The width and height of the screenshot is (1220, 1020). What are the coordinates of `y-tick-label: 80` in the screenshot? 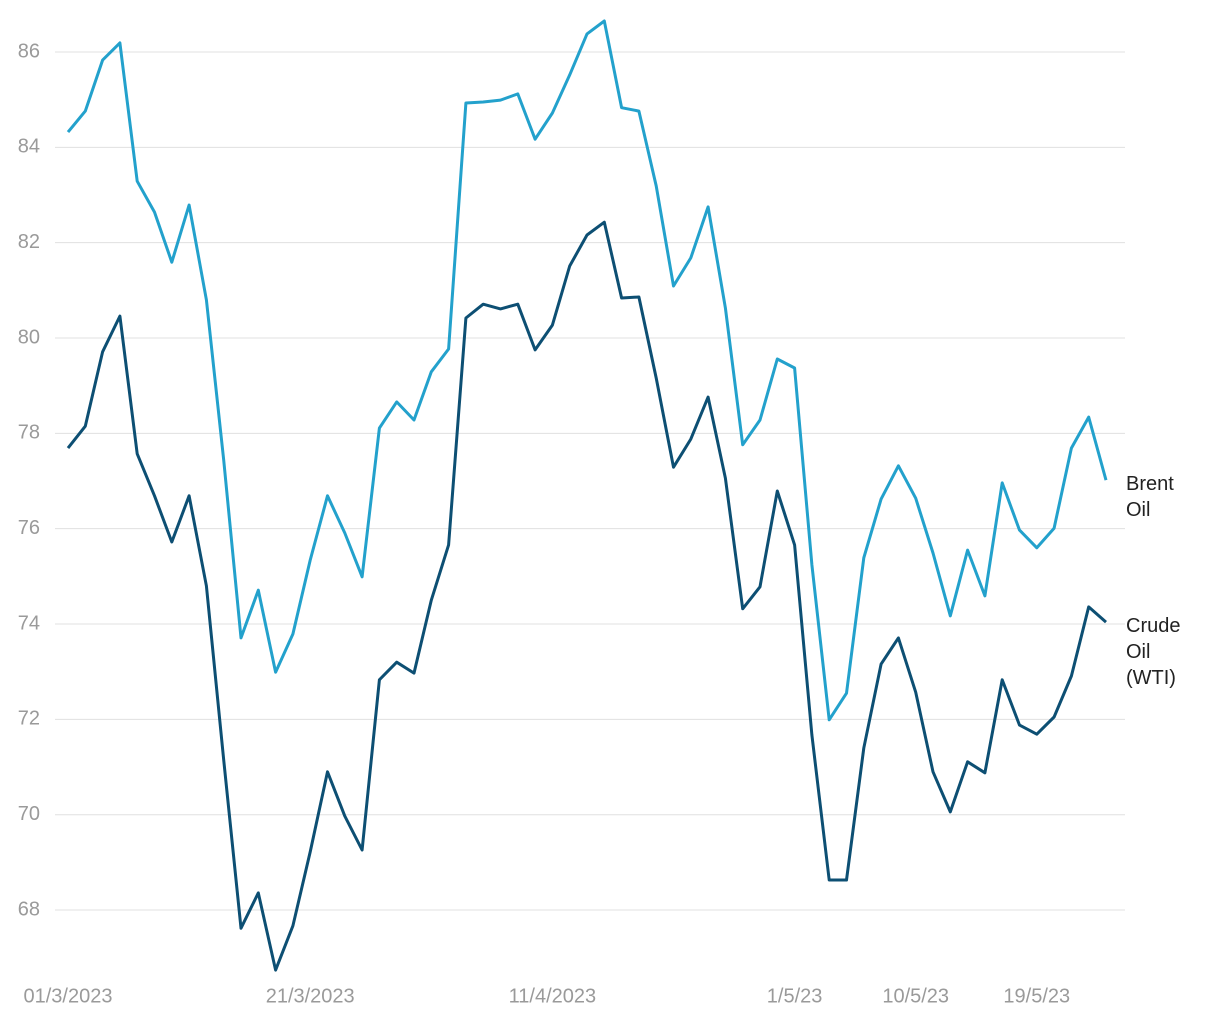 It's located at (29, 337).